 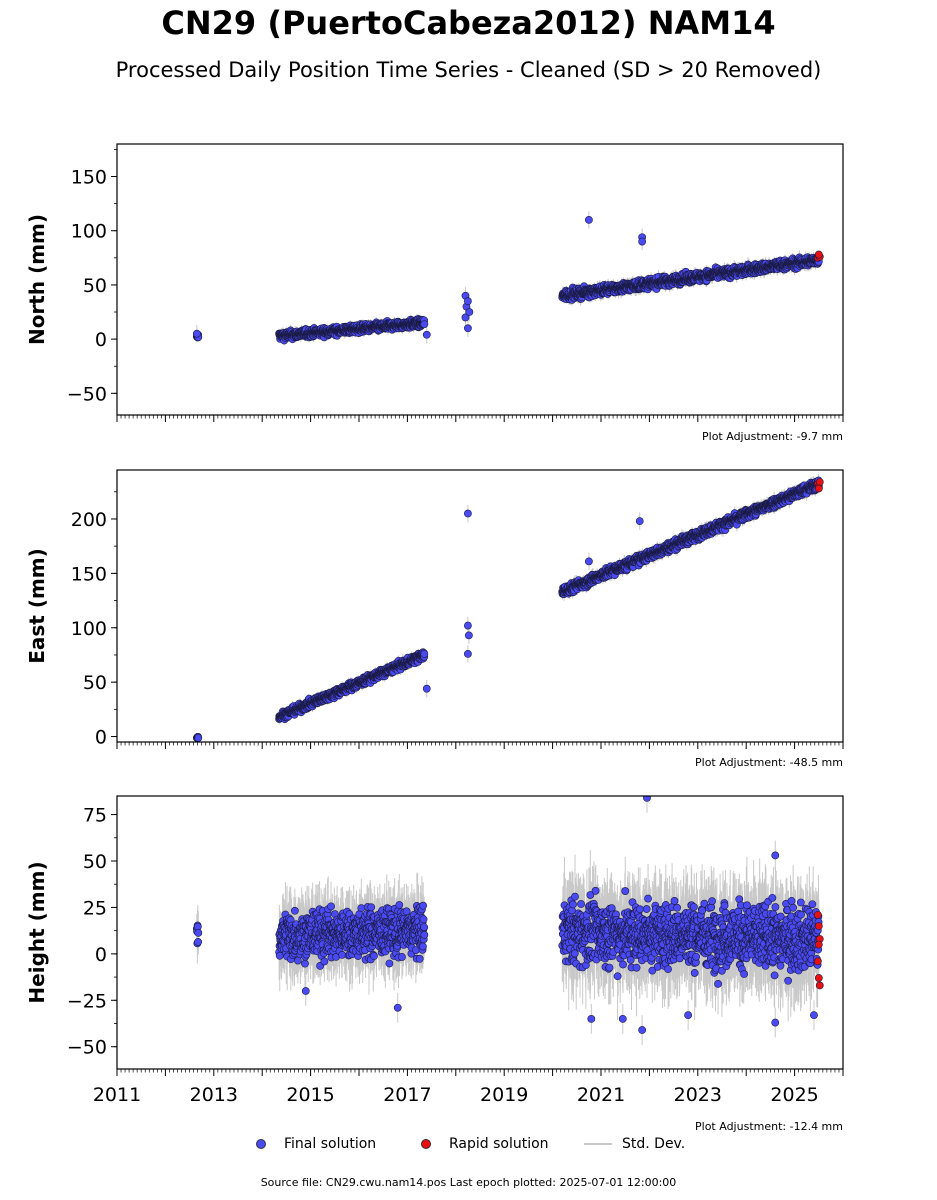 I want to click on rapid-point, so click(x=818, y=254).